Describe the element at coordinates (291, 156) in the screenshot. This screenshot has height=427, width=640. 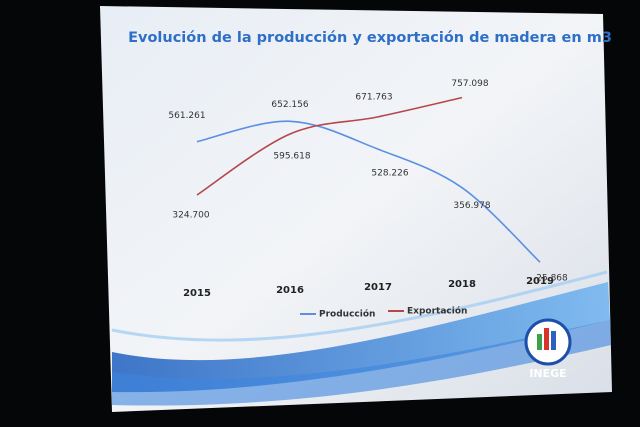
I see `data-label: 595.618` at that location.